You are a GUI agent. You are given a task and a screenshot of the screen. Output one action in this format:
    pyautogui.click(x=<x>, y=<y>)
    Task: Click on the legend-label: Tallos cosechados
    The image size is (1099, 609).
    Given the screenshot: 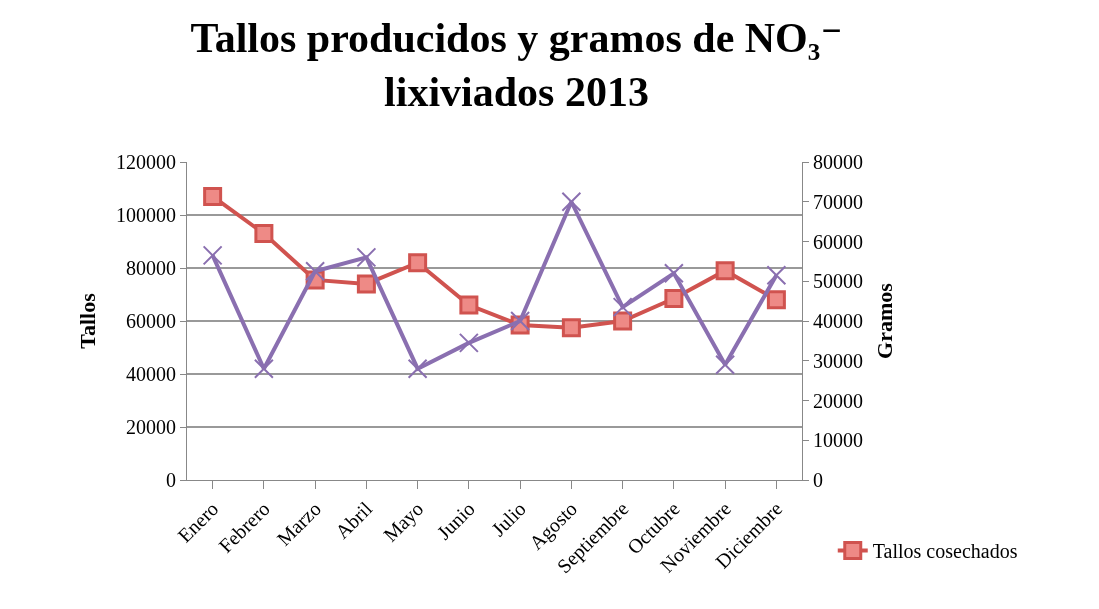 What is the action you would take?
    pyautogui.click(x=945, y=551)
    